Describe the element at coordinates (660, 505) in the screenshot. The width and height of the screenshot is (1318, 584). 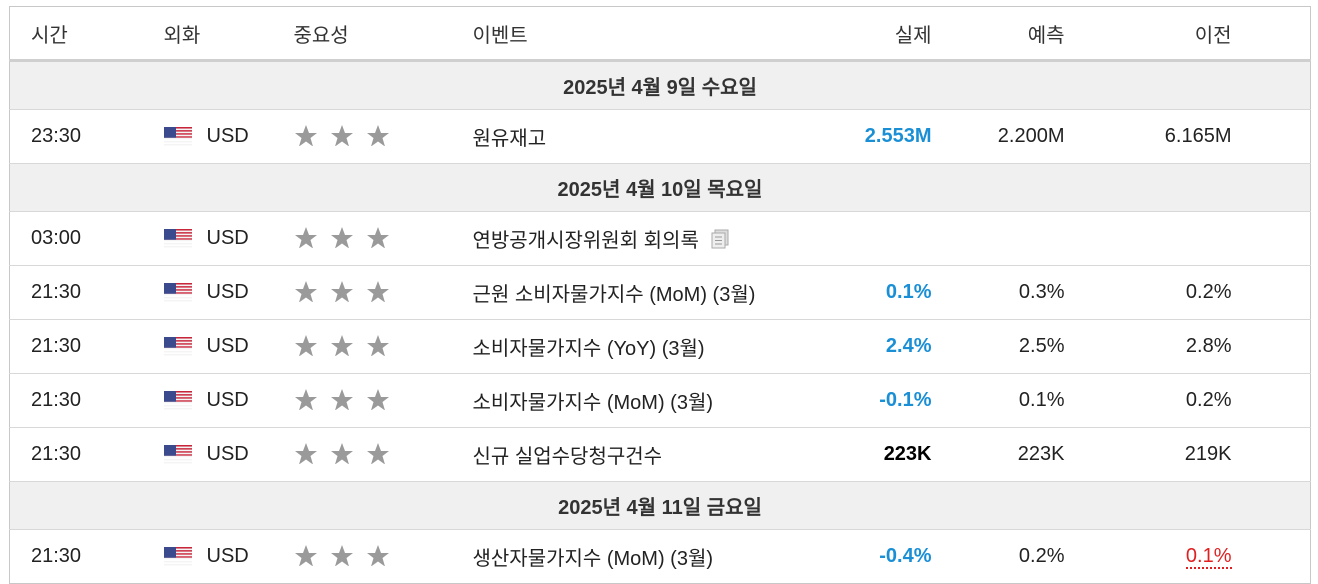
I see `date-row: 2025년 4월 11일 금요일` at that location.